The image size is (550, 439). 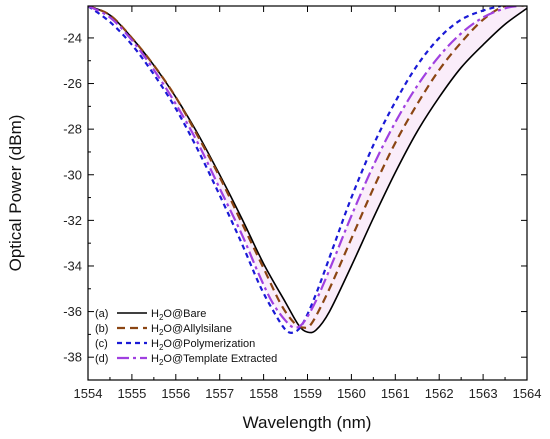 I want to click on x-tick-label: 1559, so click(x=307, y=393).